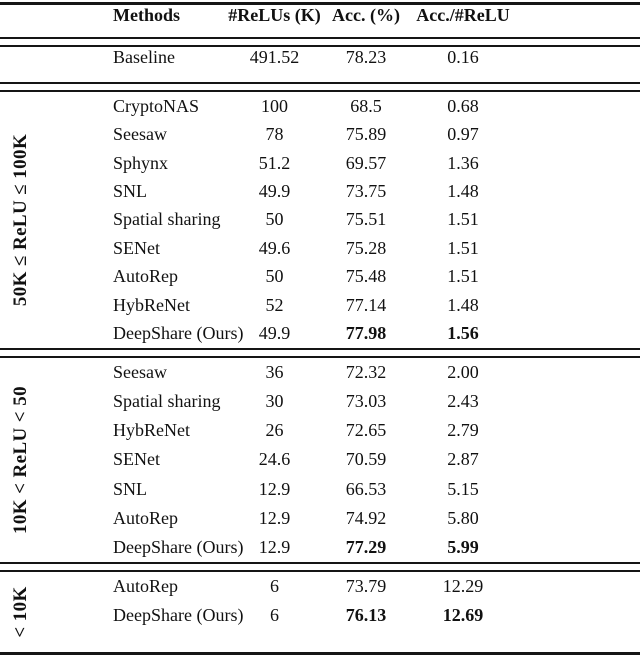 This screenshot has width=640, height=663. I want to click on ratio-cell: 12.69, so click(463, 615).